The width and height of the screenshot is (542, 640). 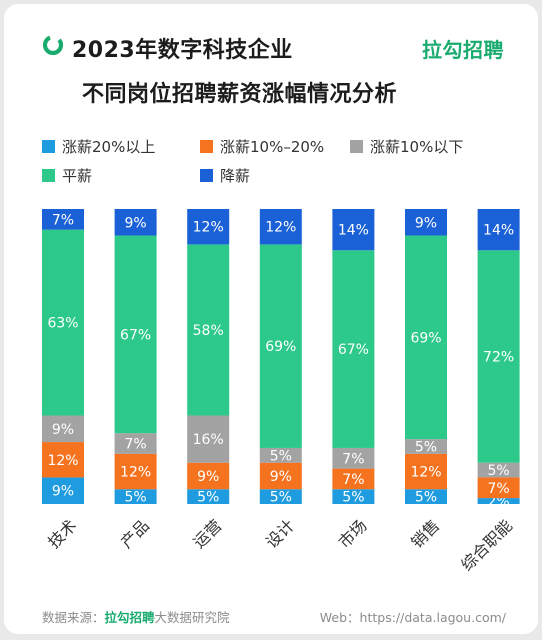 I want to click on data-label: 72%, so click(x=498, y=358).